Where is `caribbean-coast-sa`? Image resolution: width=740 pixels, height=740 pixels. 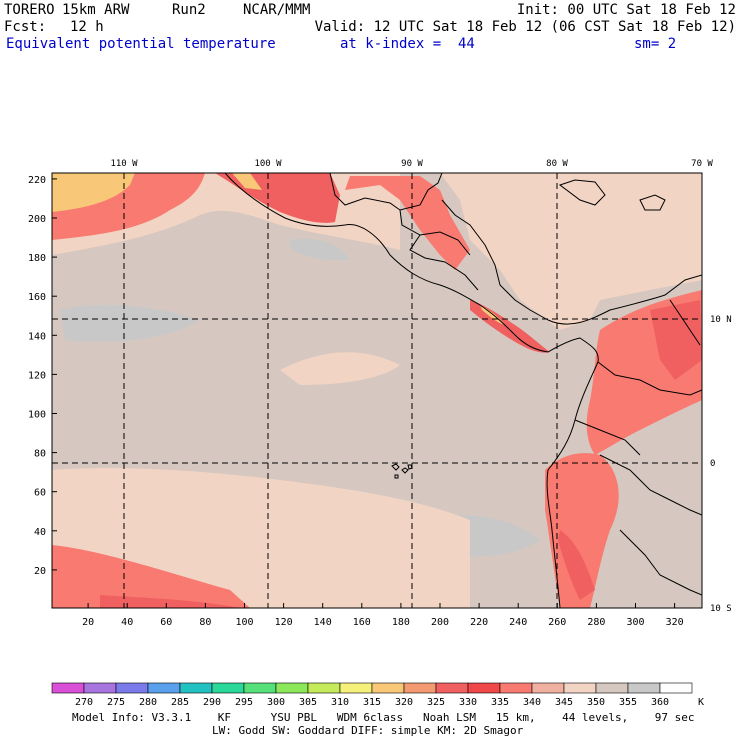
caribbean-coast-sa is located at coordinates (624, 299).